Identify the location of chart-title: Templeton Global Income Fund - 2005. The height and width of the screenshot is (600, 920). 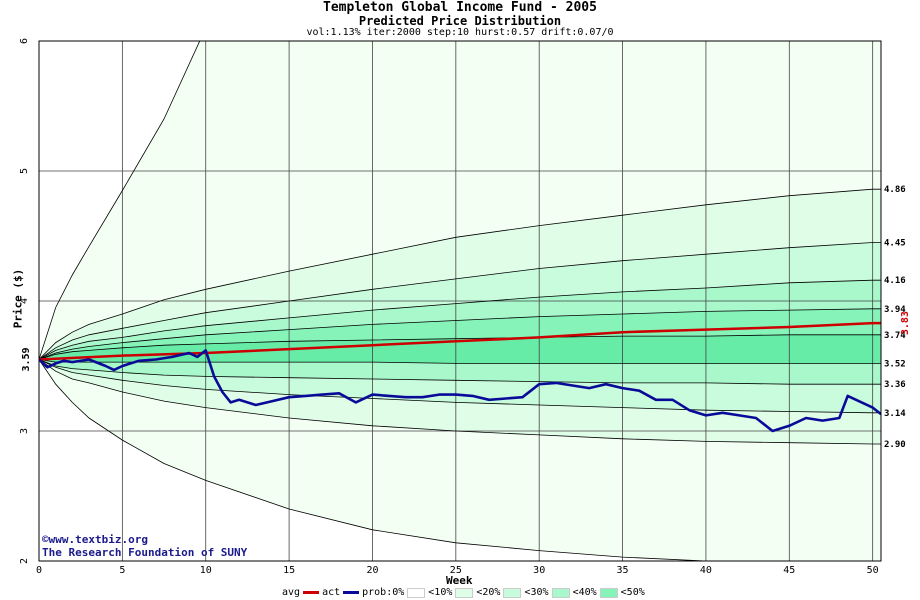
(460, 7).